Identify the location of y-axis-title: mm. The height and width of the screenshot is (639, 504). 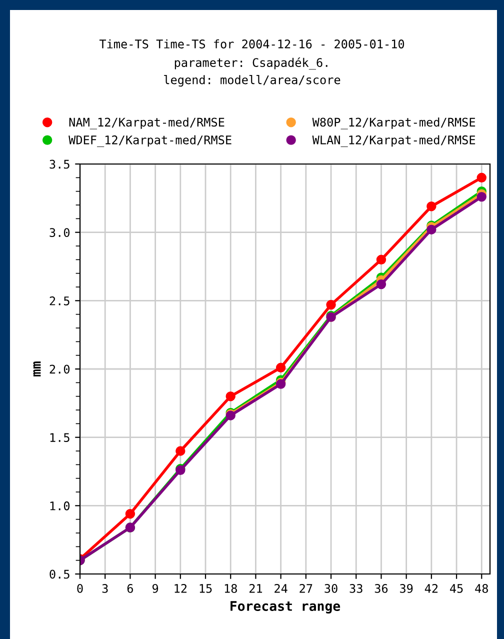
(37, 369).